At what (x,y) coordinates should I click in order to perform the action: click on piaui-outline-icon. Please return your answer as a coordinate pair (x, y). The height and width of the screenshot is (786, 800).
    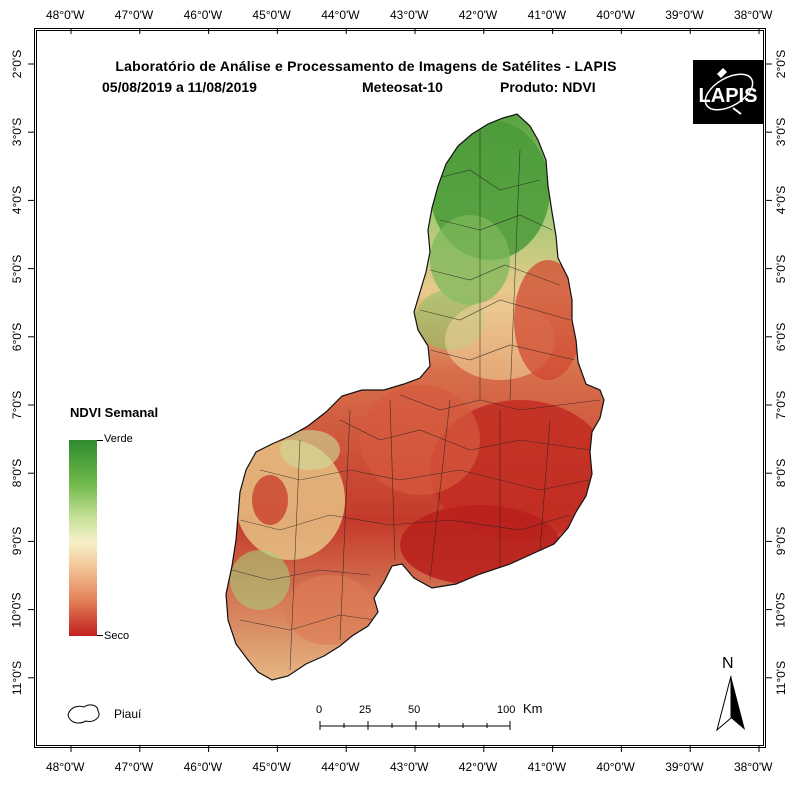
    Looking at the image, I should click on (83, 714).